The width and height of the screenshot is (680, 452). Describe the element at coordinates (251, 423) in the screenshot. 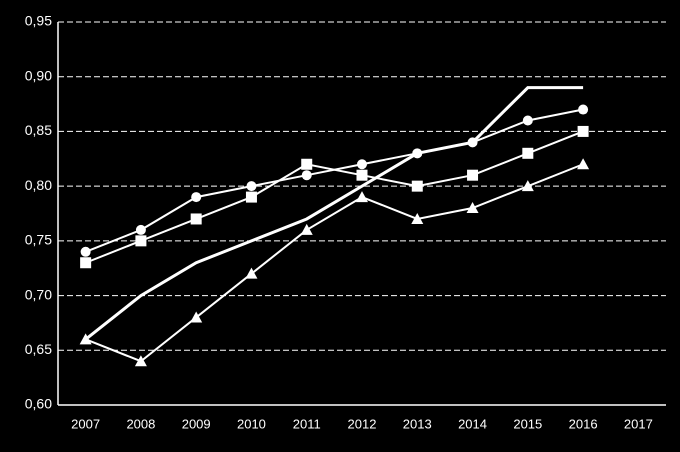

I see `x-tick-label: 2010` at that location.